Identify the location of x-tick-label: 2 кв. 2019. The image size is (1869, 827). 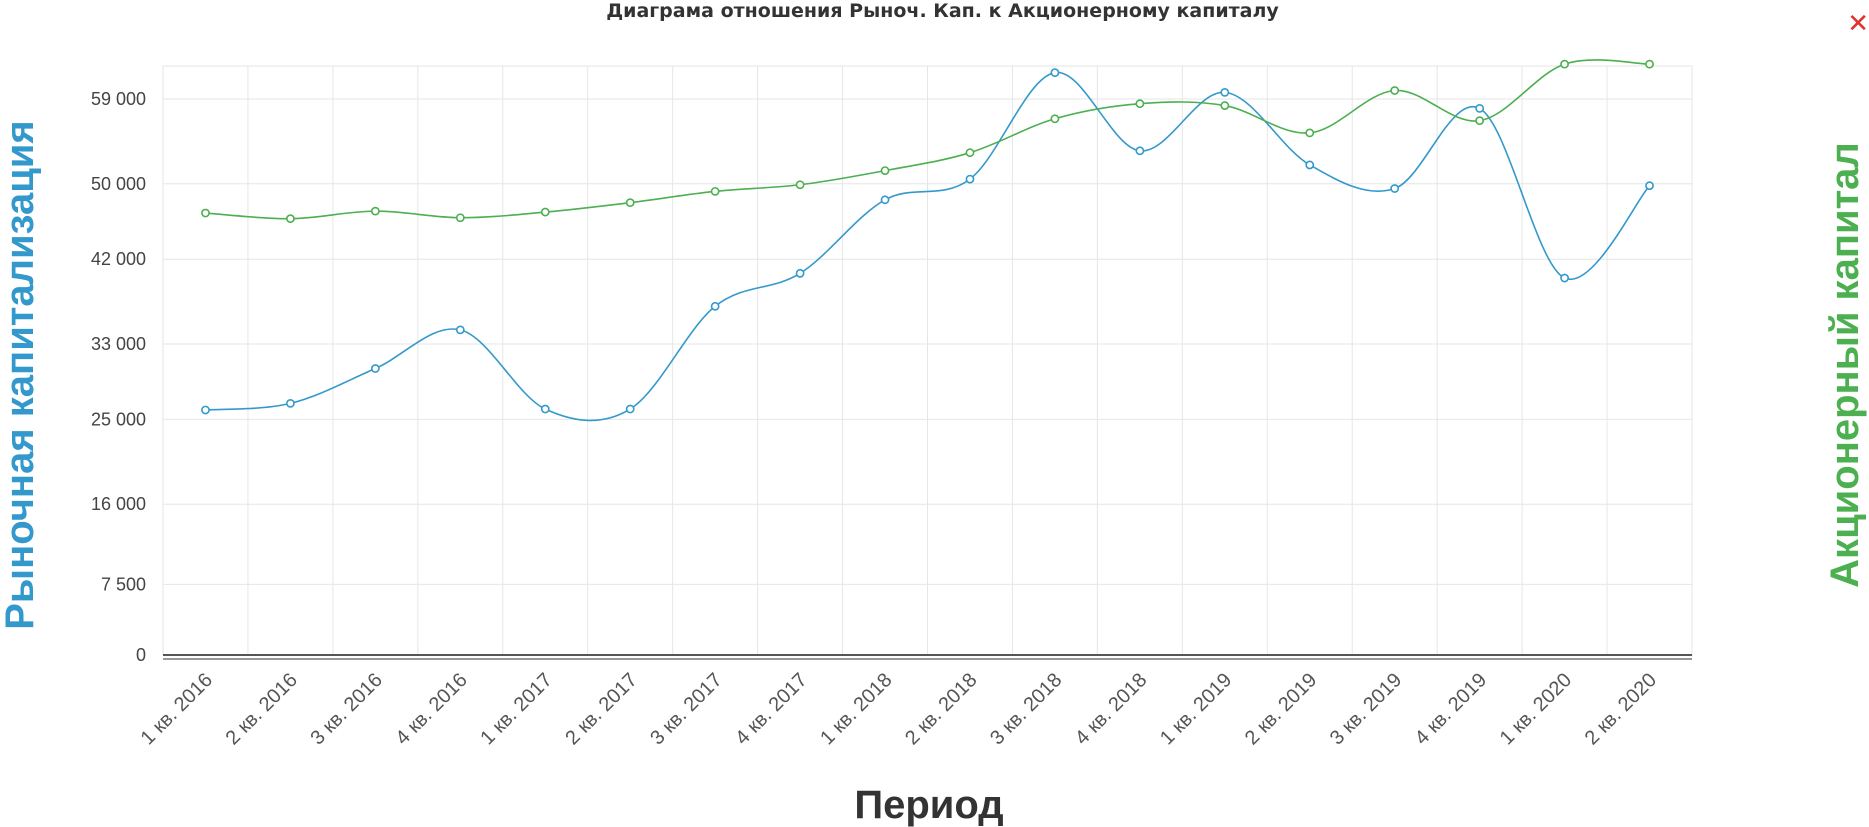
(1281, 709).